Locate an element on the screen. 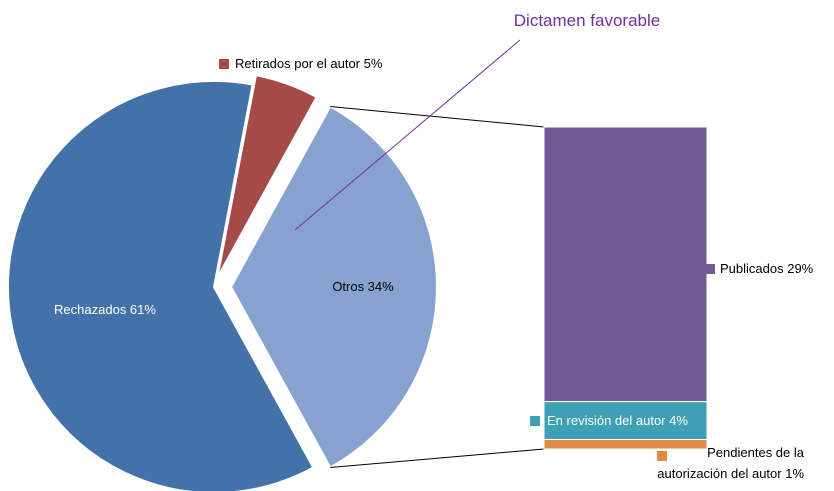 This screenshot has width=834, height=491. label-publicados: Publicados 29% is located at coordinates (767, 268).